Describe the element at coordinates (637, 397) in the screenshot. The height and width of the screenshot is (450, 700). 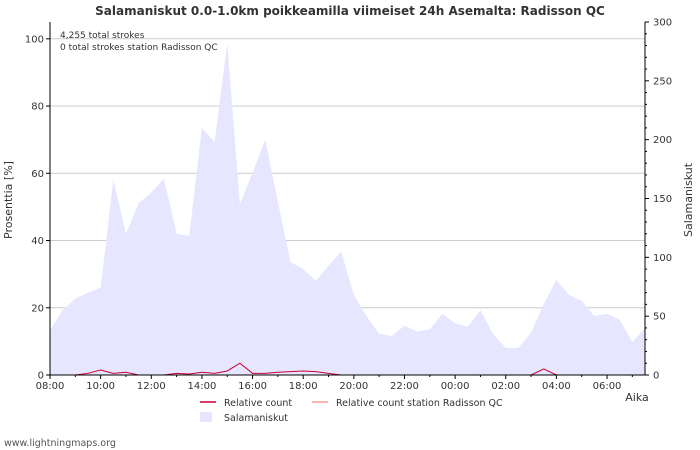
I see `x-axis-label: Aika` at that location.